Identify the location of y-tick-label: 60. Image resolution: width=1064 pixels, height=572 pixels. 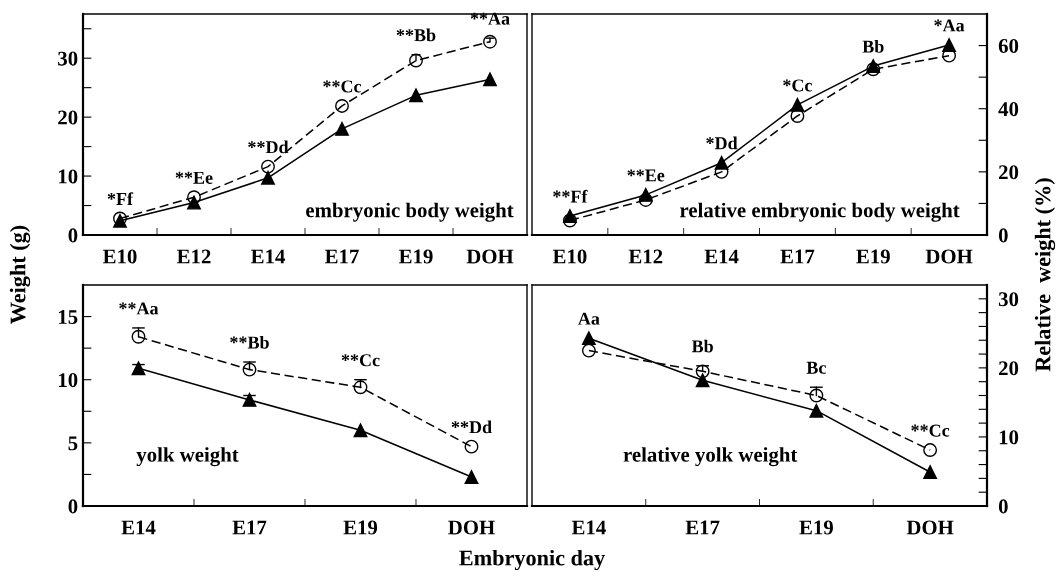
(1008, 45).